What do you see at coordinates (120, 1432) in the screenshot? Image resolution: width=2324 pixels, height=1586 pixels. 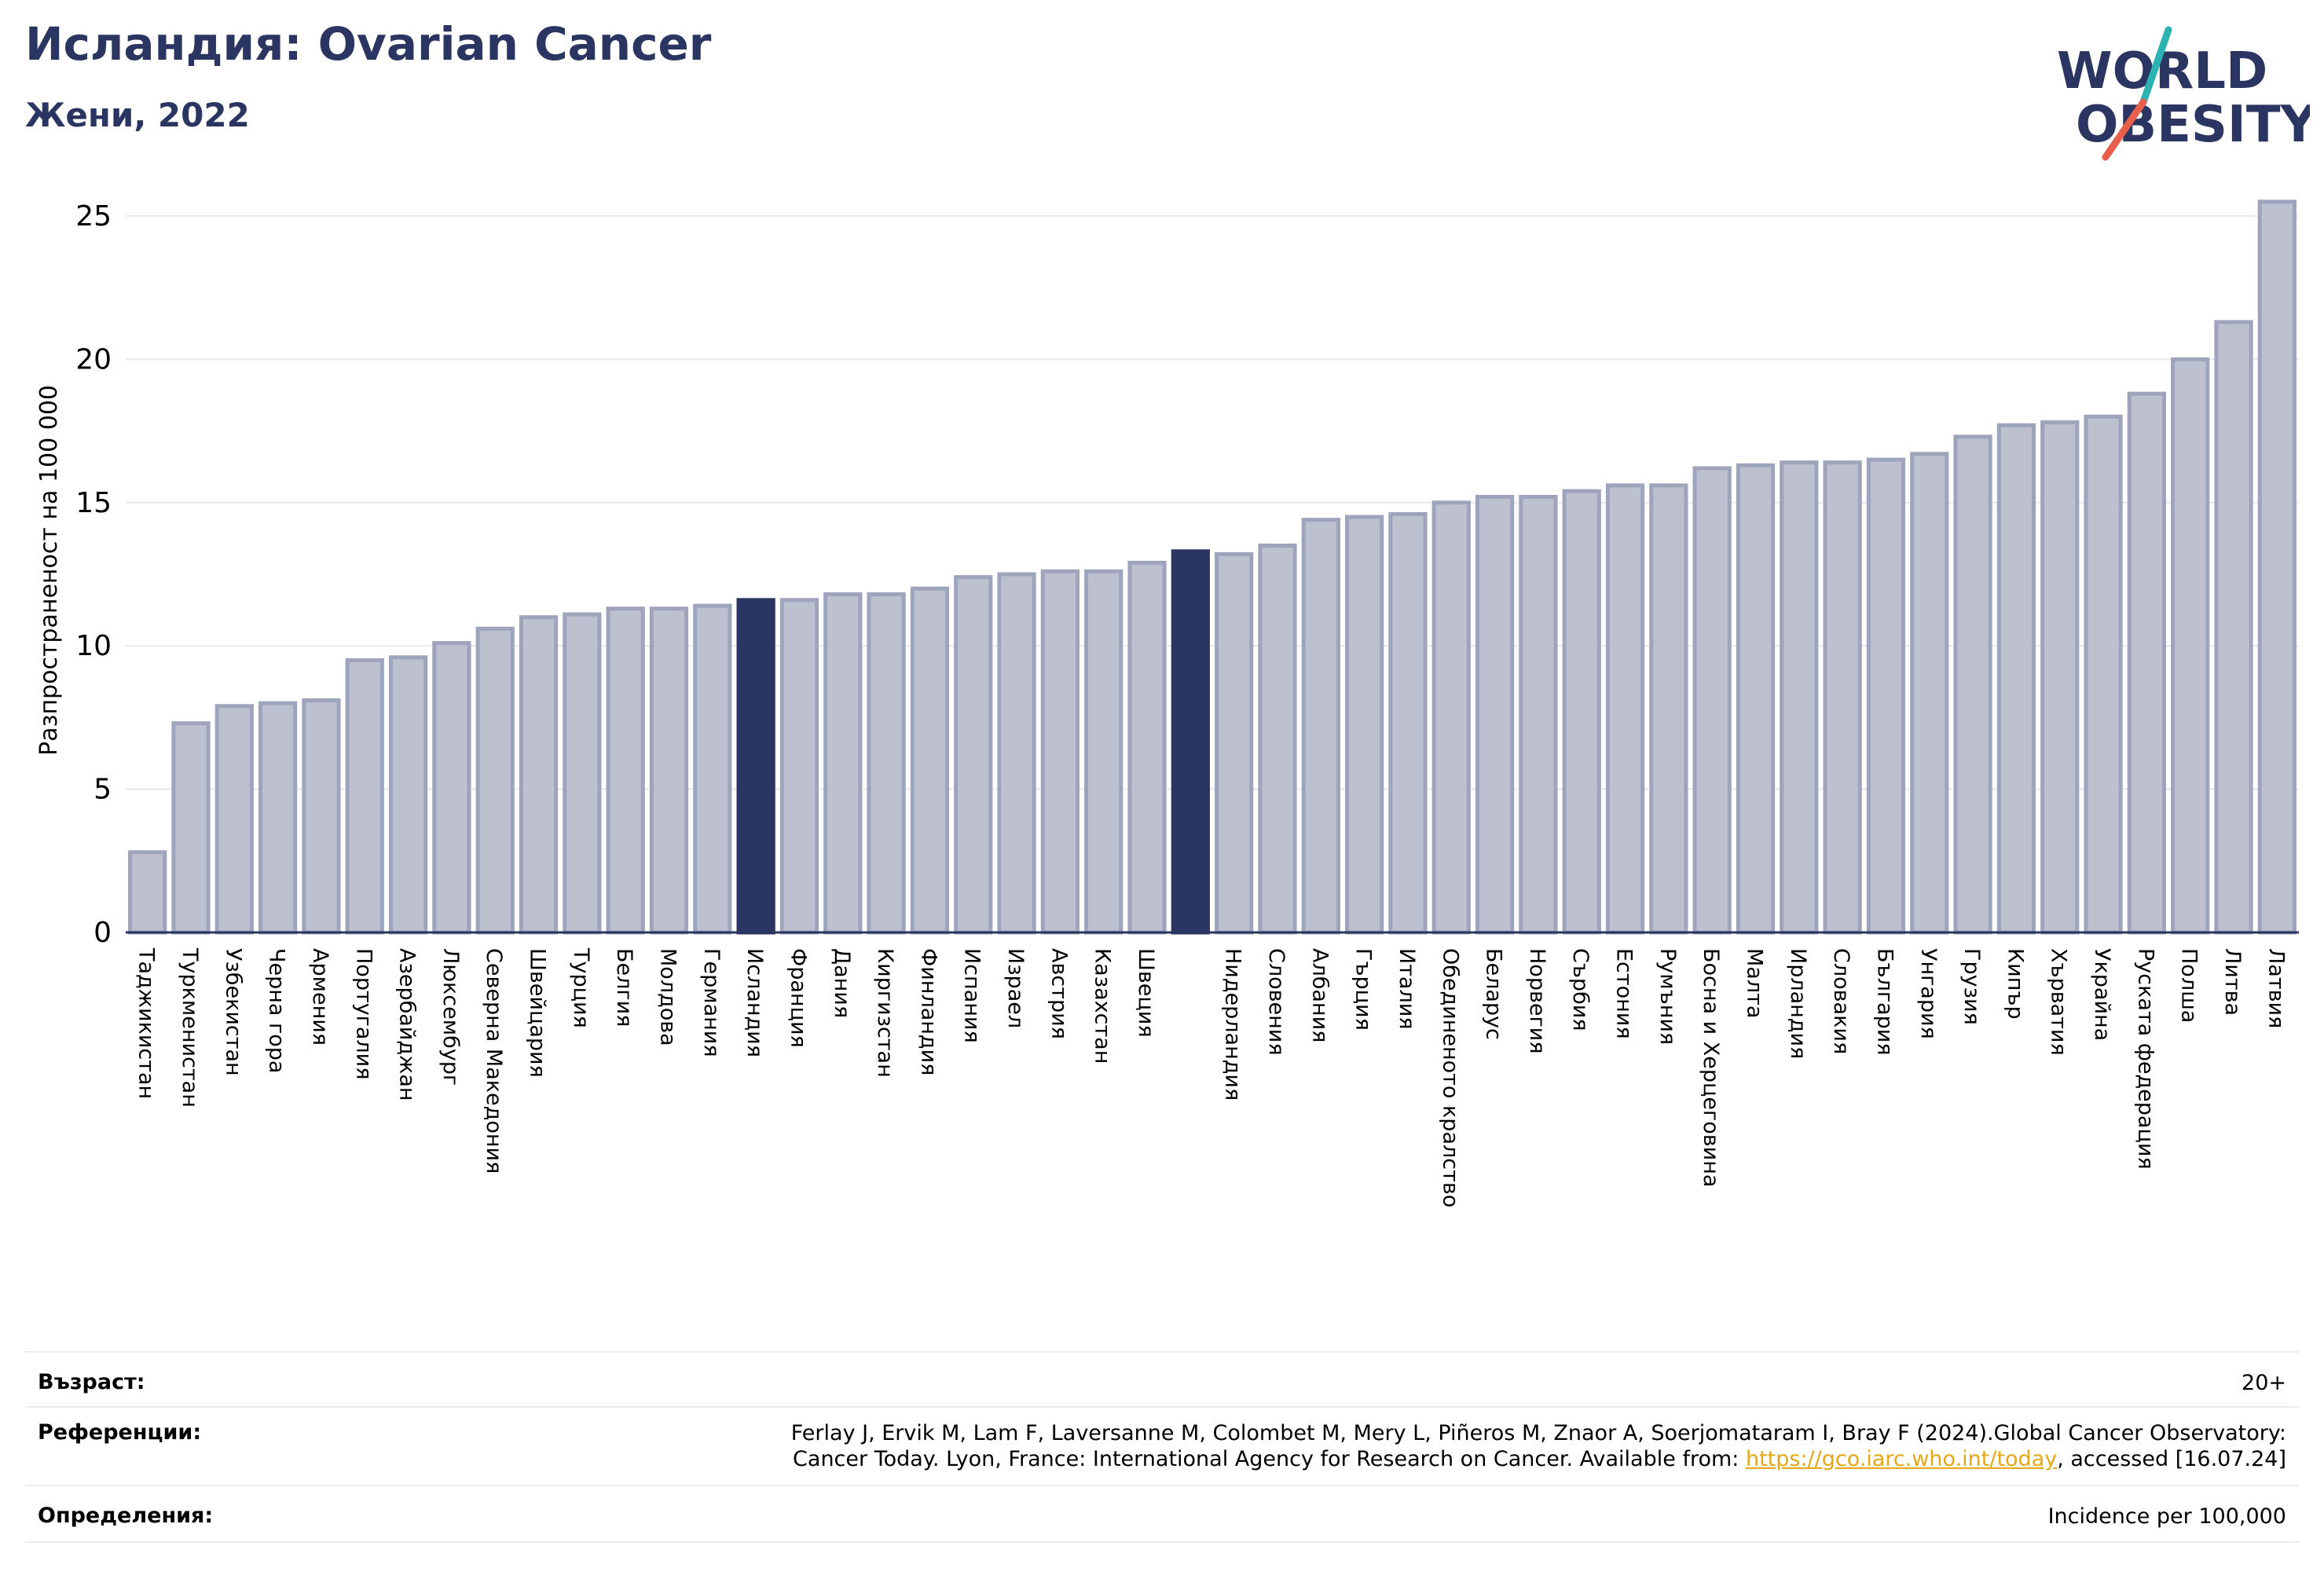 I see `references-label: Референции:` at bounding box center [120, 1432].